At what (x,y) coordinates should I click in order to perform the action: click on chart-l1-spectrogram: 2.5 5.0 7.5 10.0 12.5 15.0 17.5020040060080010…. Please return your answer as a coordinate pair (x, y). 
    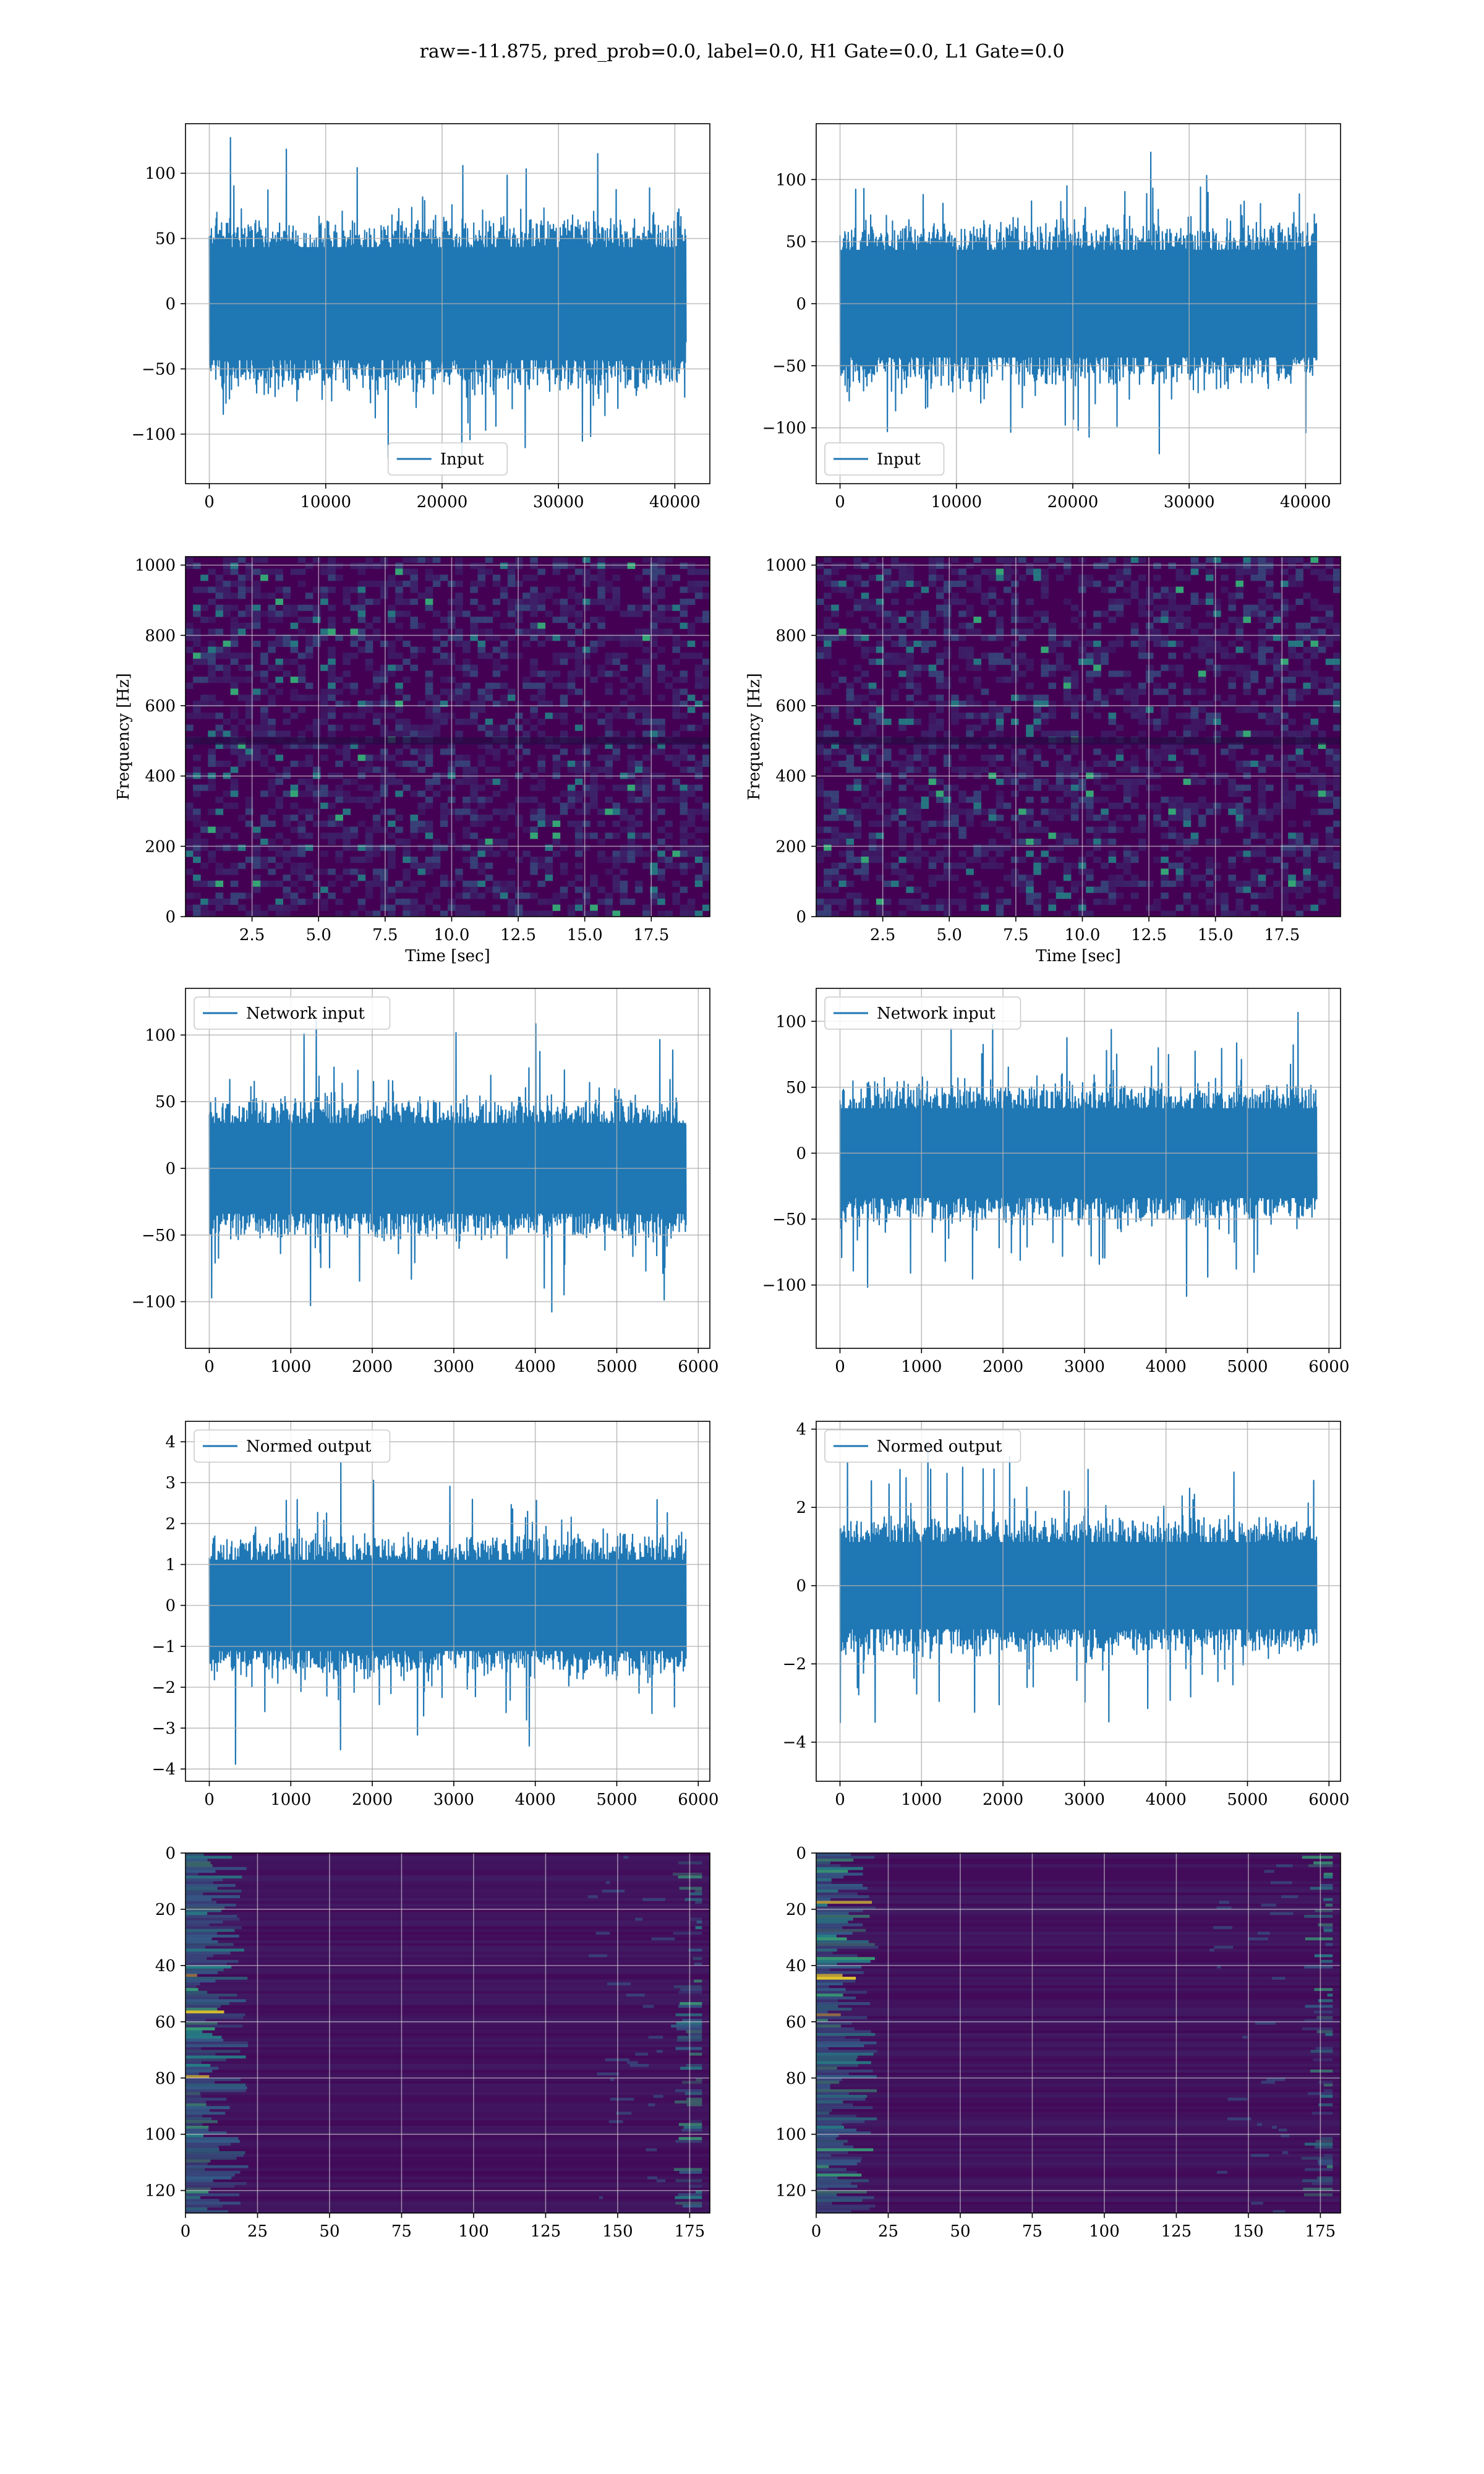
    Looking at the image, I should click on (1043, 761).